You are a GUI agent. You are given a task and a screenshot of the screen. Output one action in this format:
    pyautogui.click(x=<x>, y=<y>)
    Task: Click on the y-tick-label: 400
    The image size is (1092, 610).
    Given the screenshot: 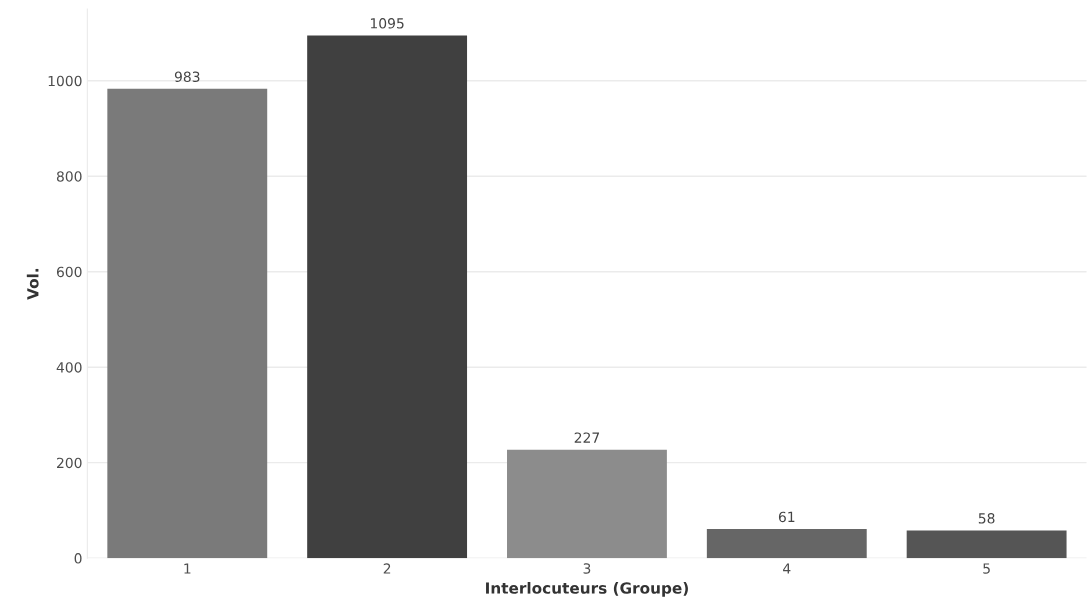 What is the action you would take?
    pyautogui.click(x=69, y=367)
    